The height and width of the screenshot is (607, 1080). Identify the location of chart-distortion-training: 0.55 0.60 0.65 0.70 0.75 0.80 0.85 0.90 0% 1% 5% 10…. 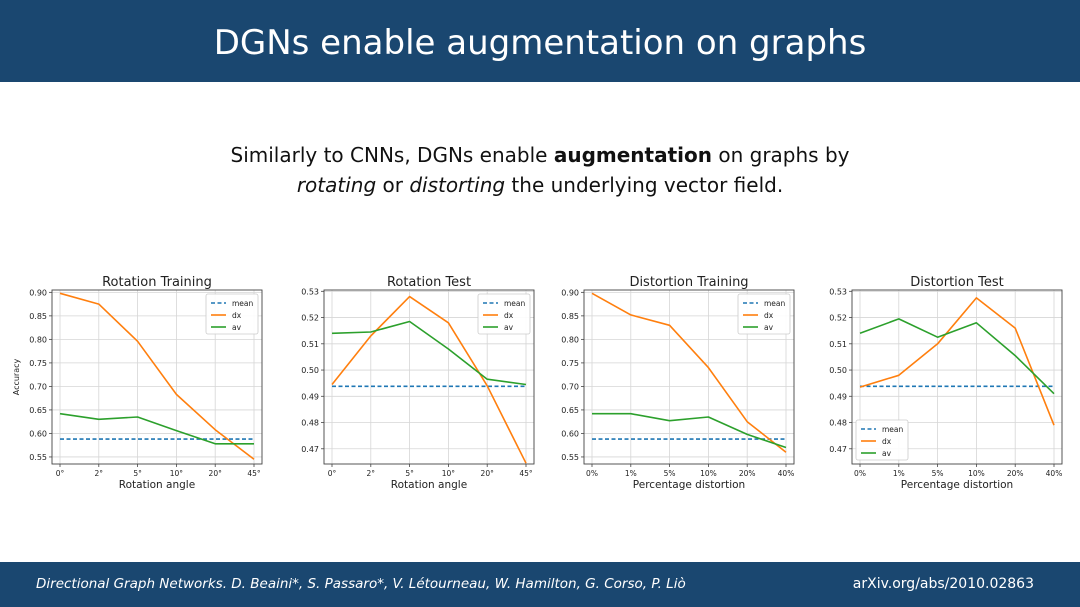
(678, 383).